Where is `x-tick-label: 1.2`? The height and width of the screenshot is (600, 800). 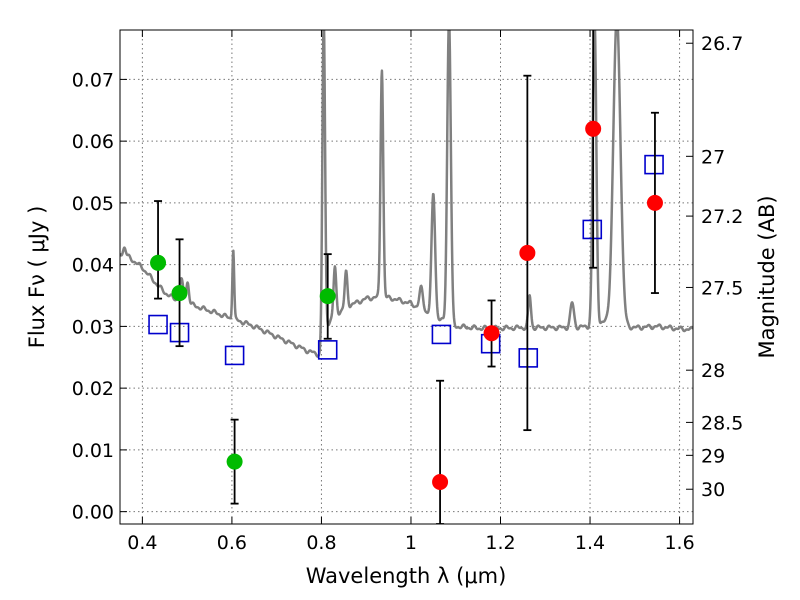
x-tick-label: 1.2 is located at coordinates (500, 543).